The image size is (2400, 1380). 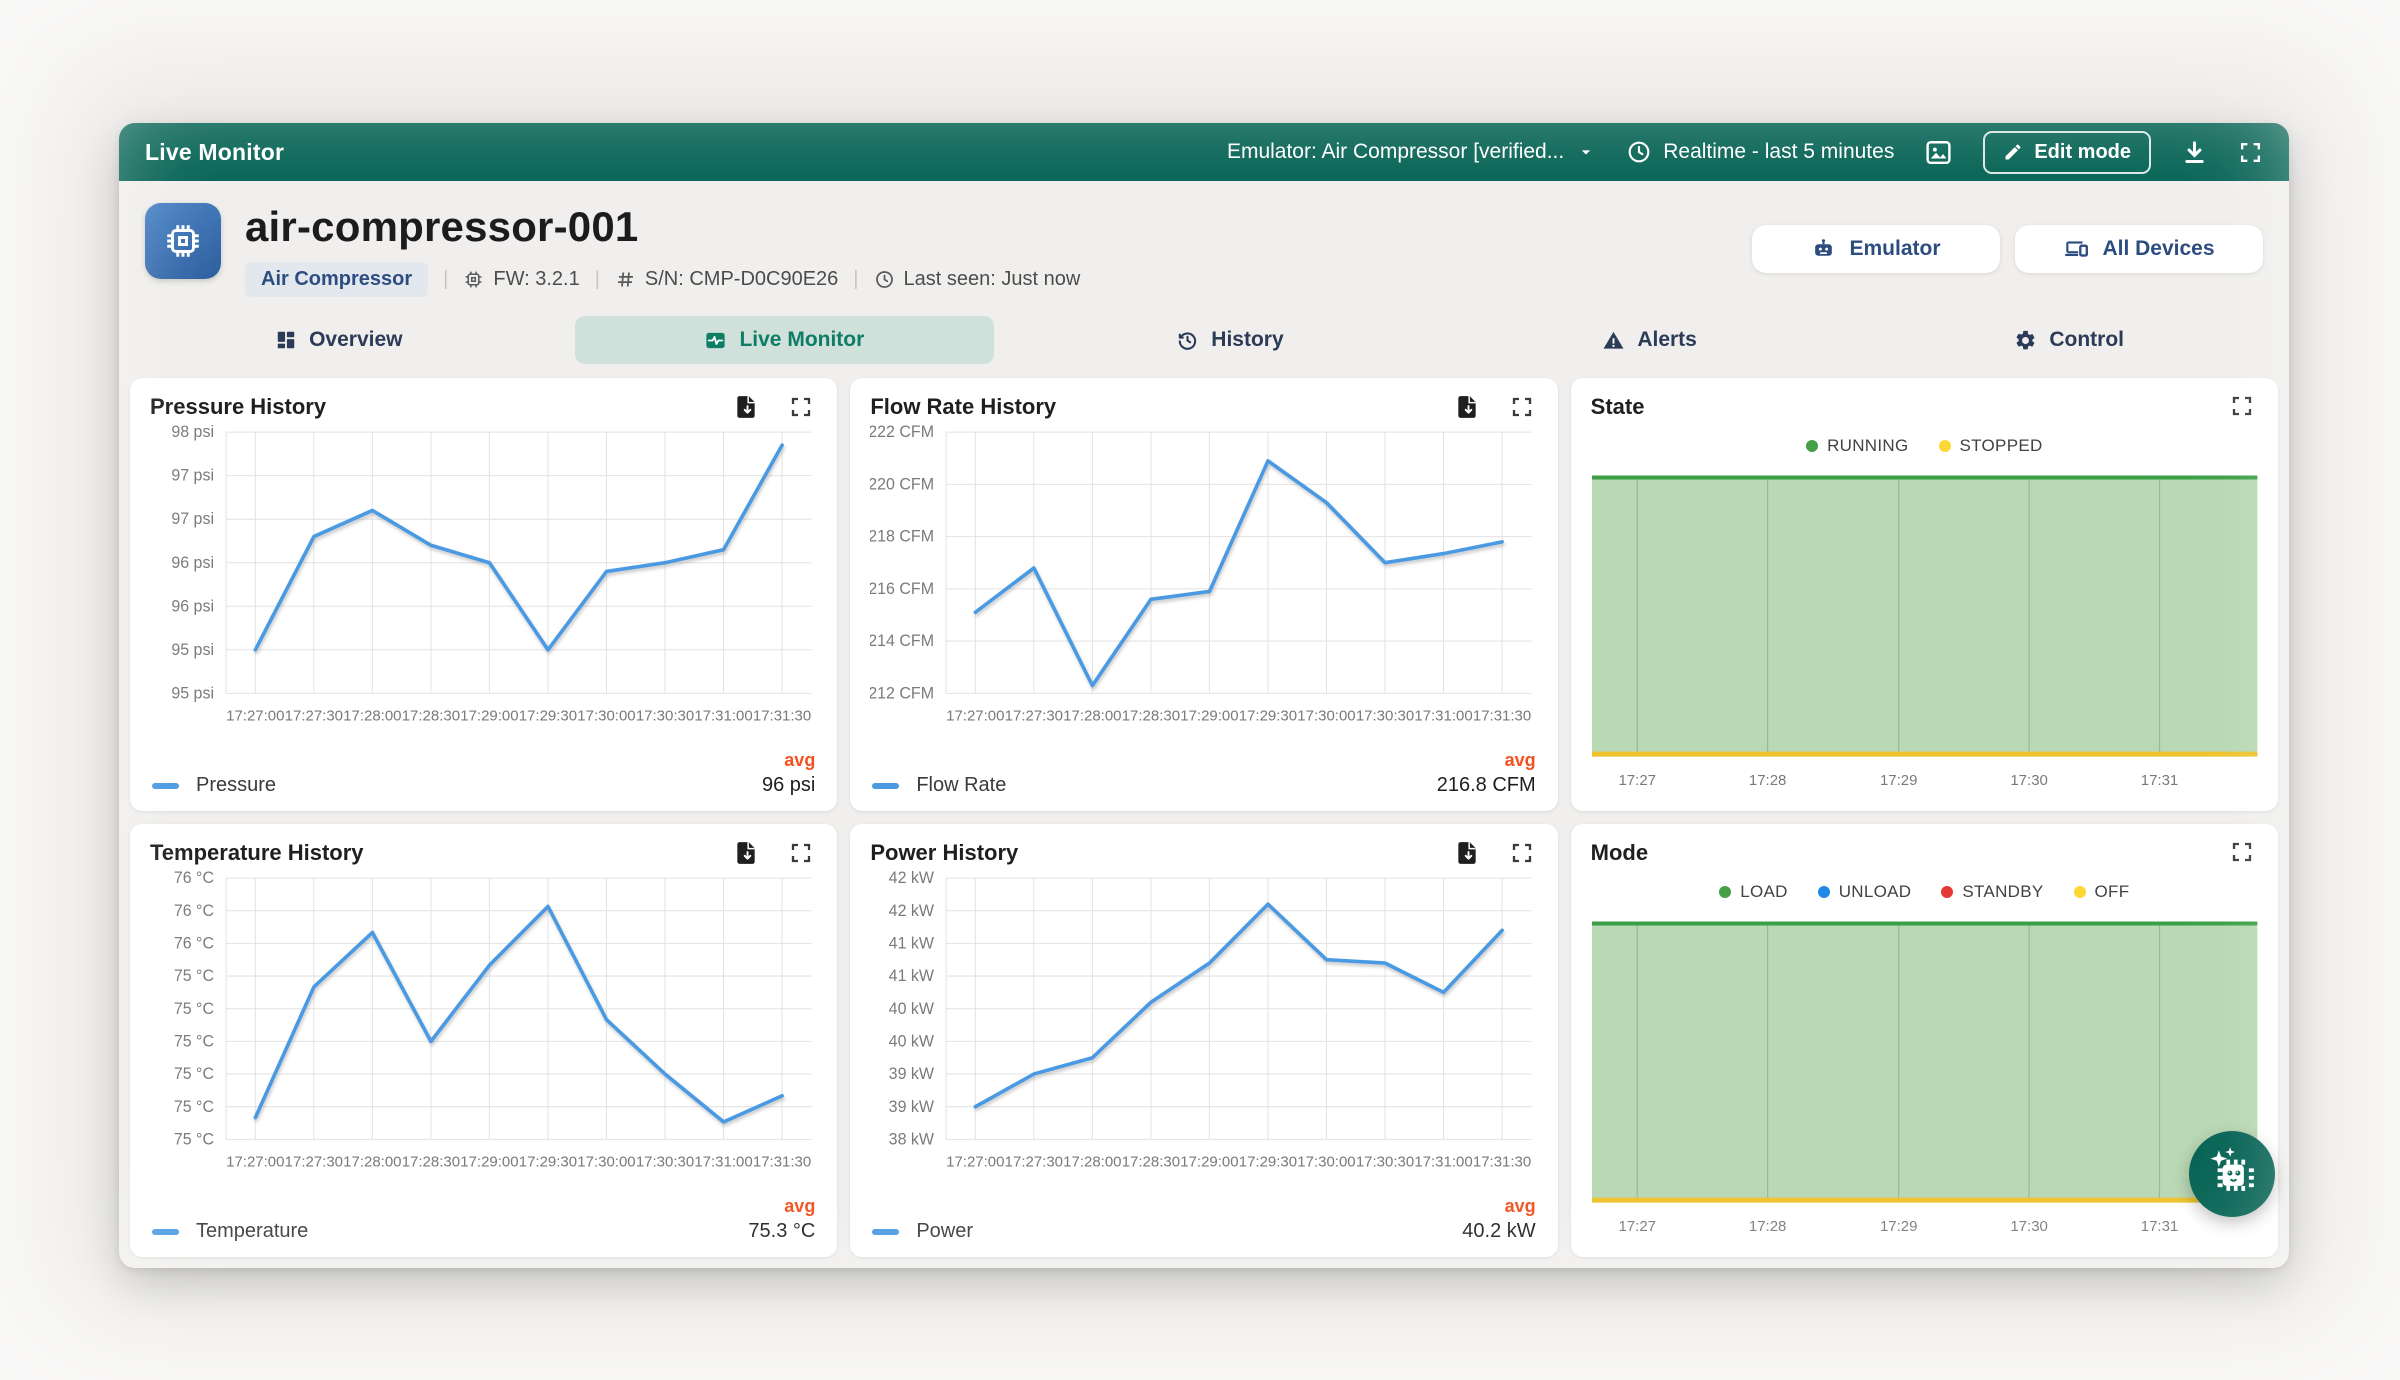 I want to click on tab-control: Control, so click(x=2069, y=340).